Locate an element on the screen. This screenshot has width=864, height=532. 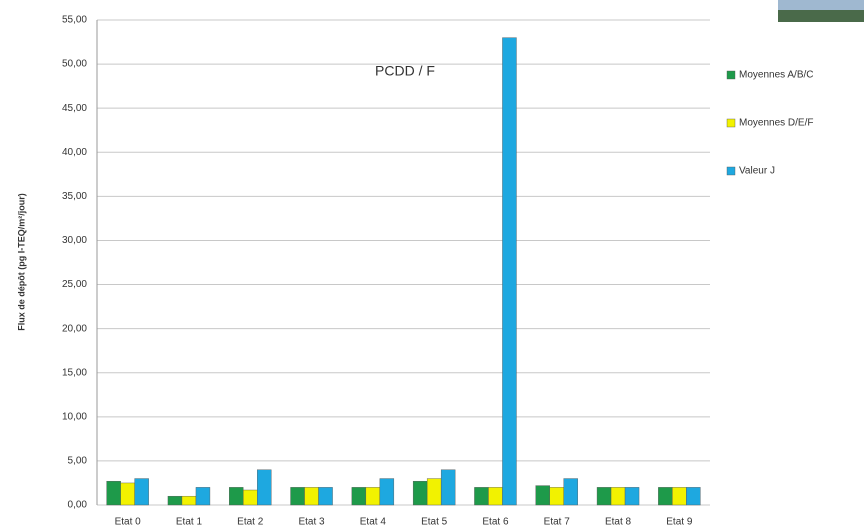
y-tick-label: 10,00 is located at coordinates (74, 416).